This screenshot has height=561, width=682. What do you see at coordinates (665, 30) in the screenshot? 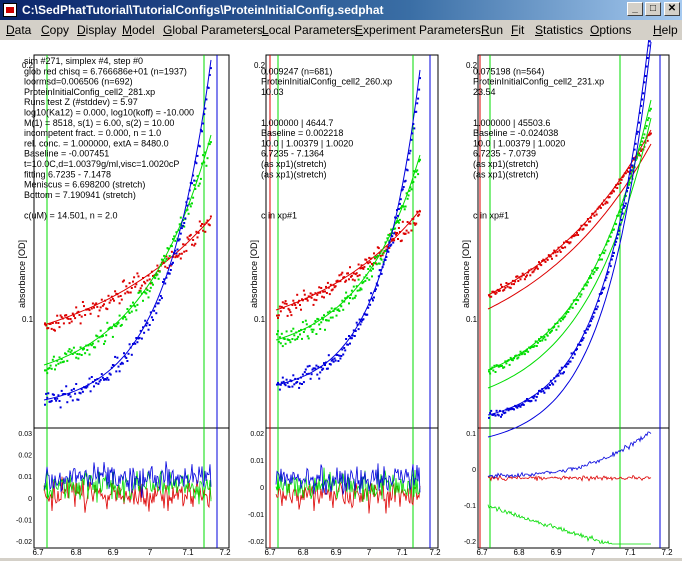
I see `menu-help: Help` at bounding box center [665, 30].